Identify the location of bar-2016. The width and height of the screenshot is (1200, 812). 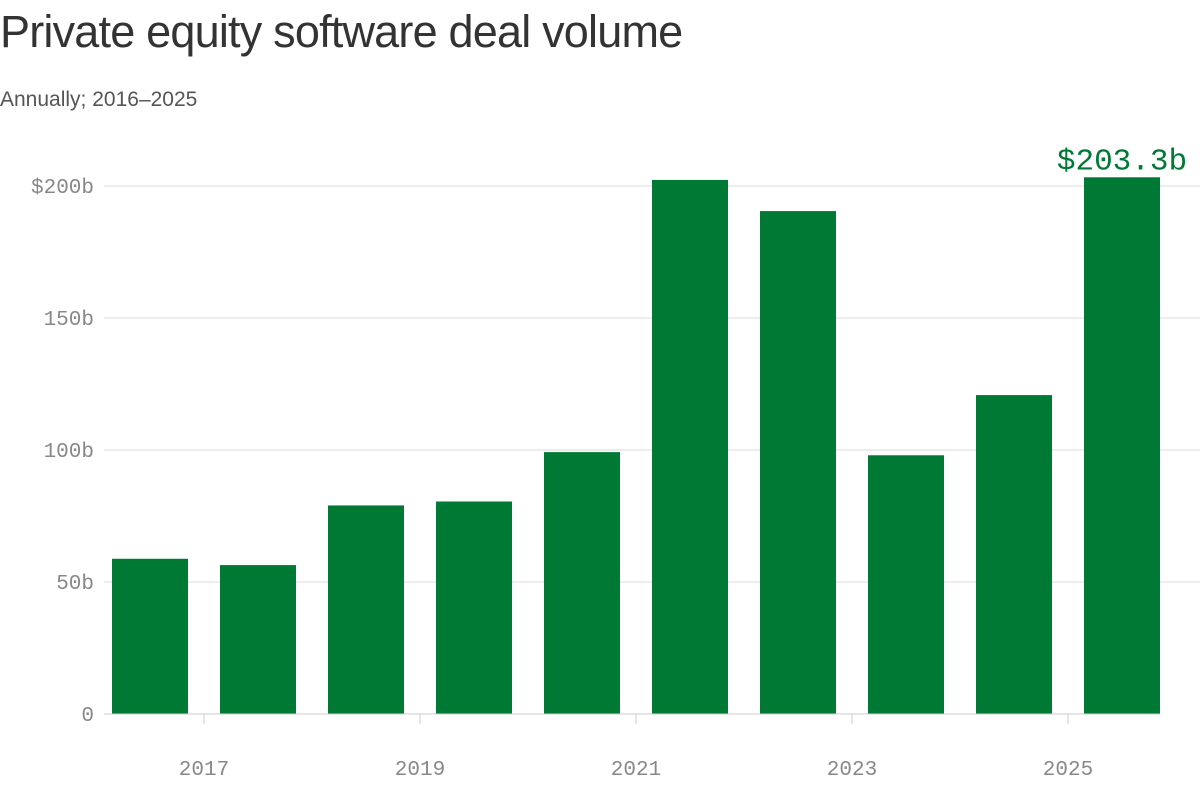
(150, 636).